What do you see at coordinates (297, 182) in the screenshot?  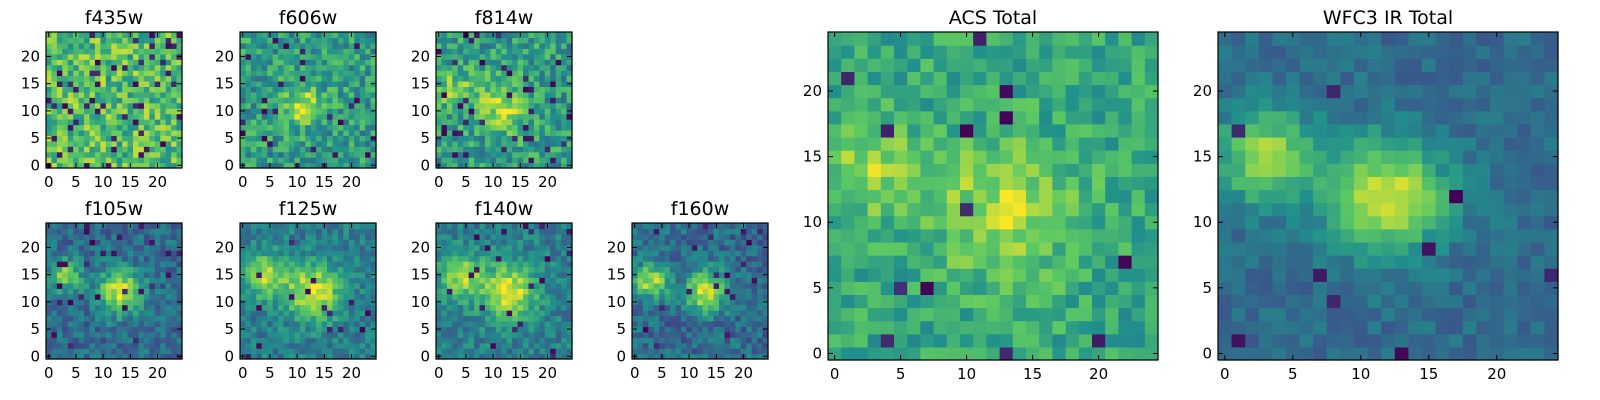 I see `x-tick-label: 10` at bounding box center [297, 182].